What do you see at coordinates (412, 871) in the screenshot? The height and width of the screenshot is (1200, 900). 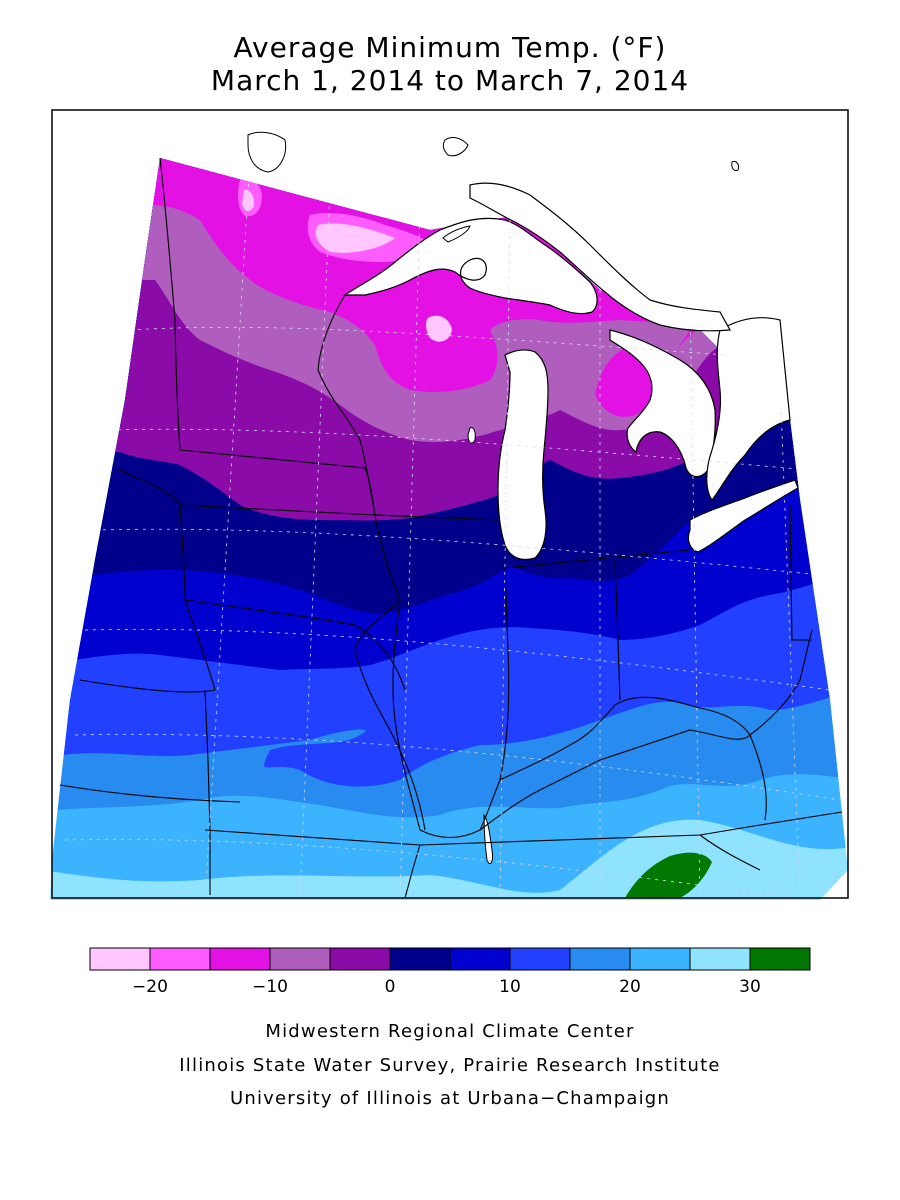 I see `border-ar-tn` at bounding box center [412, 871].